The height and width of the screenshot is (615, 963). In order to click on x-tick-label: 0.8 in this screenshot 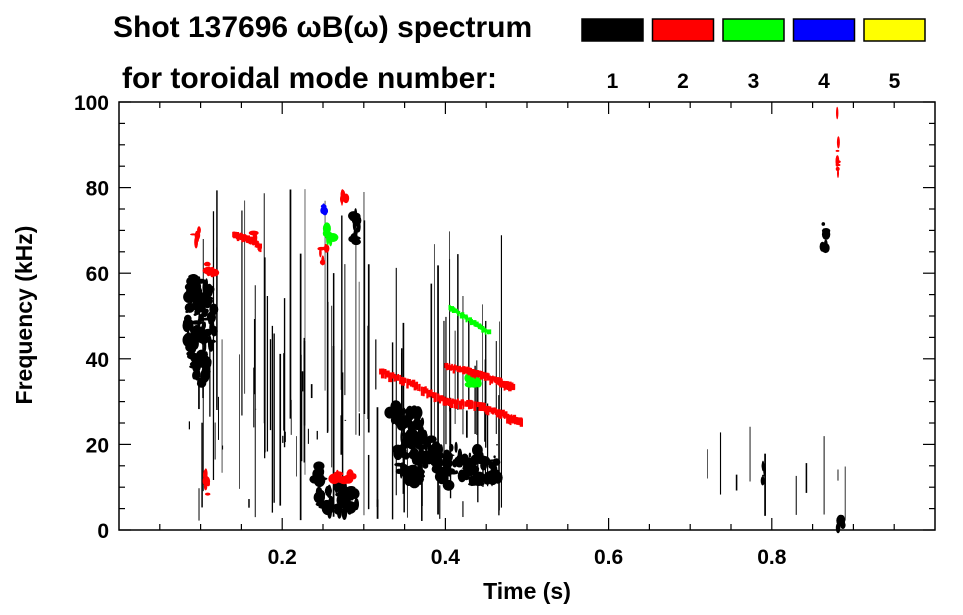, I will do `click(772, 557)`.